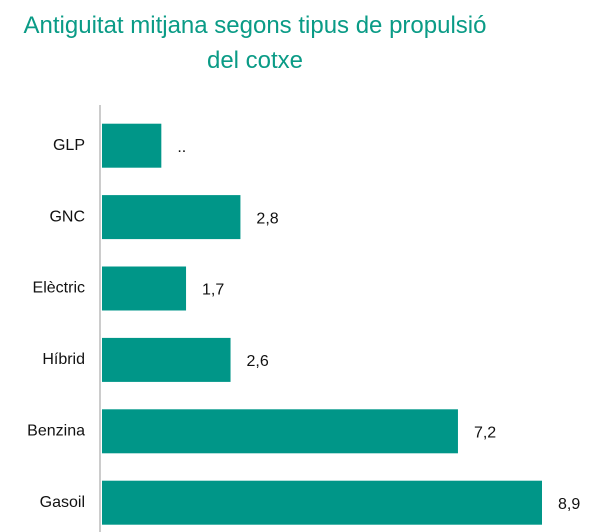 Image resolution: width=590 pixels, height=532 pixels. I want to click on y-tick-label: GNC, so click(67, 216).